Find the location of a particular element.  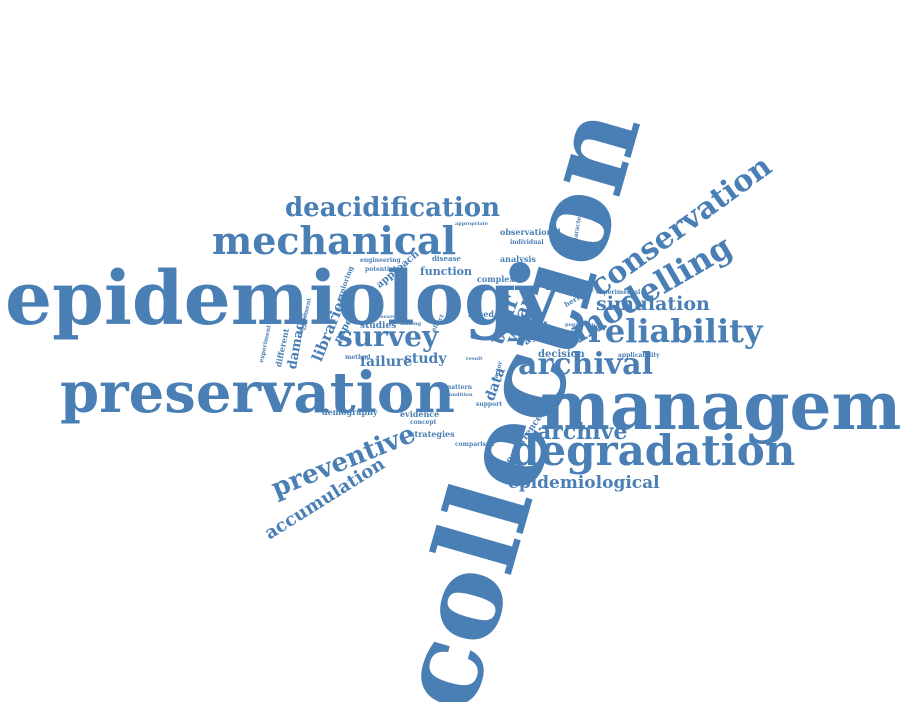

word-mechanical: mechanical is located at coordinates (334, 240).